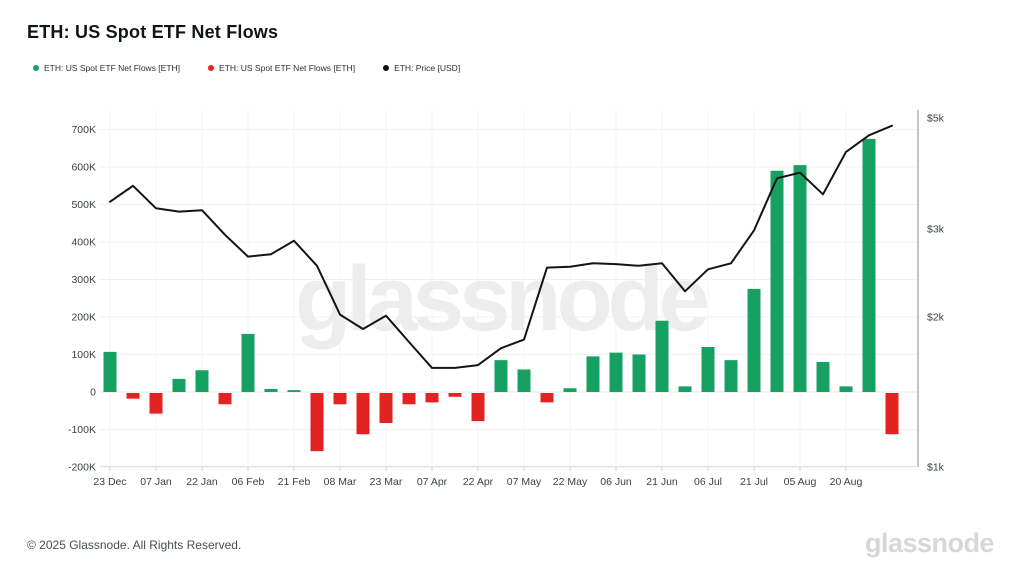 The width and height of the screenshot is (1024, 576). What do you see at coordinates (211, 68) in the screenshot?
I see `legend-dot-red-icon` at bounding box center [211, 68].